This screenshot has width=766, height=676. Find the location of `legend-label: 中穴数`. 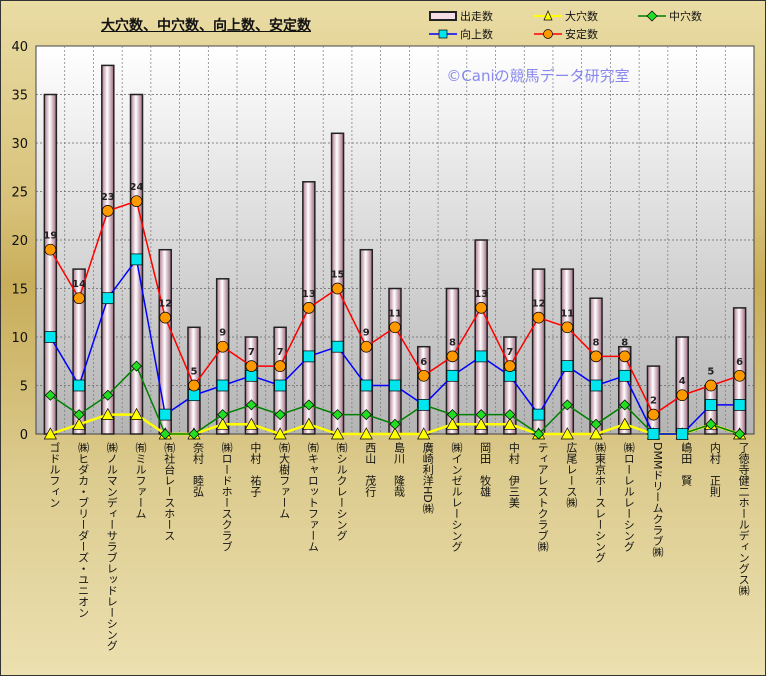

legend-label: 中穴数 is located at coordinates (685, 16).